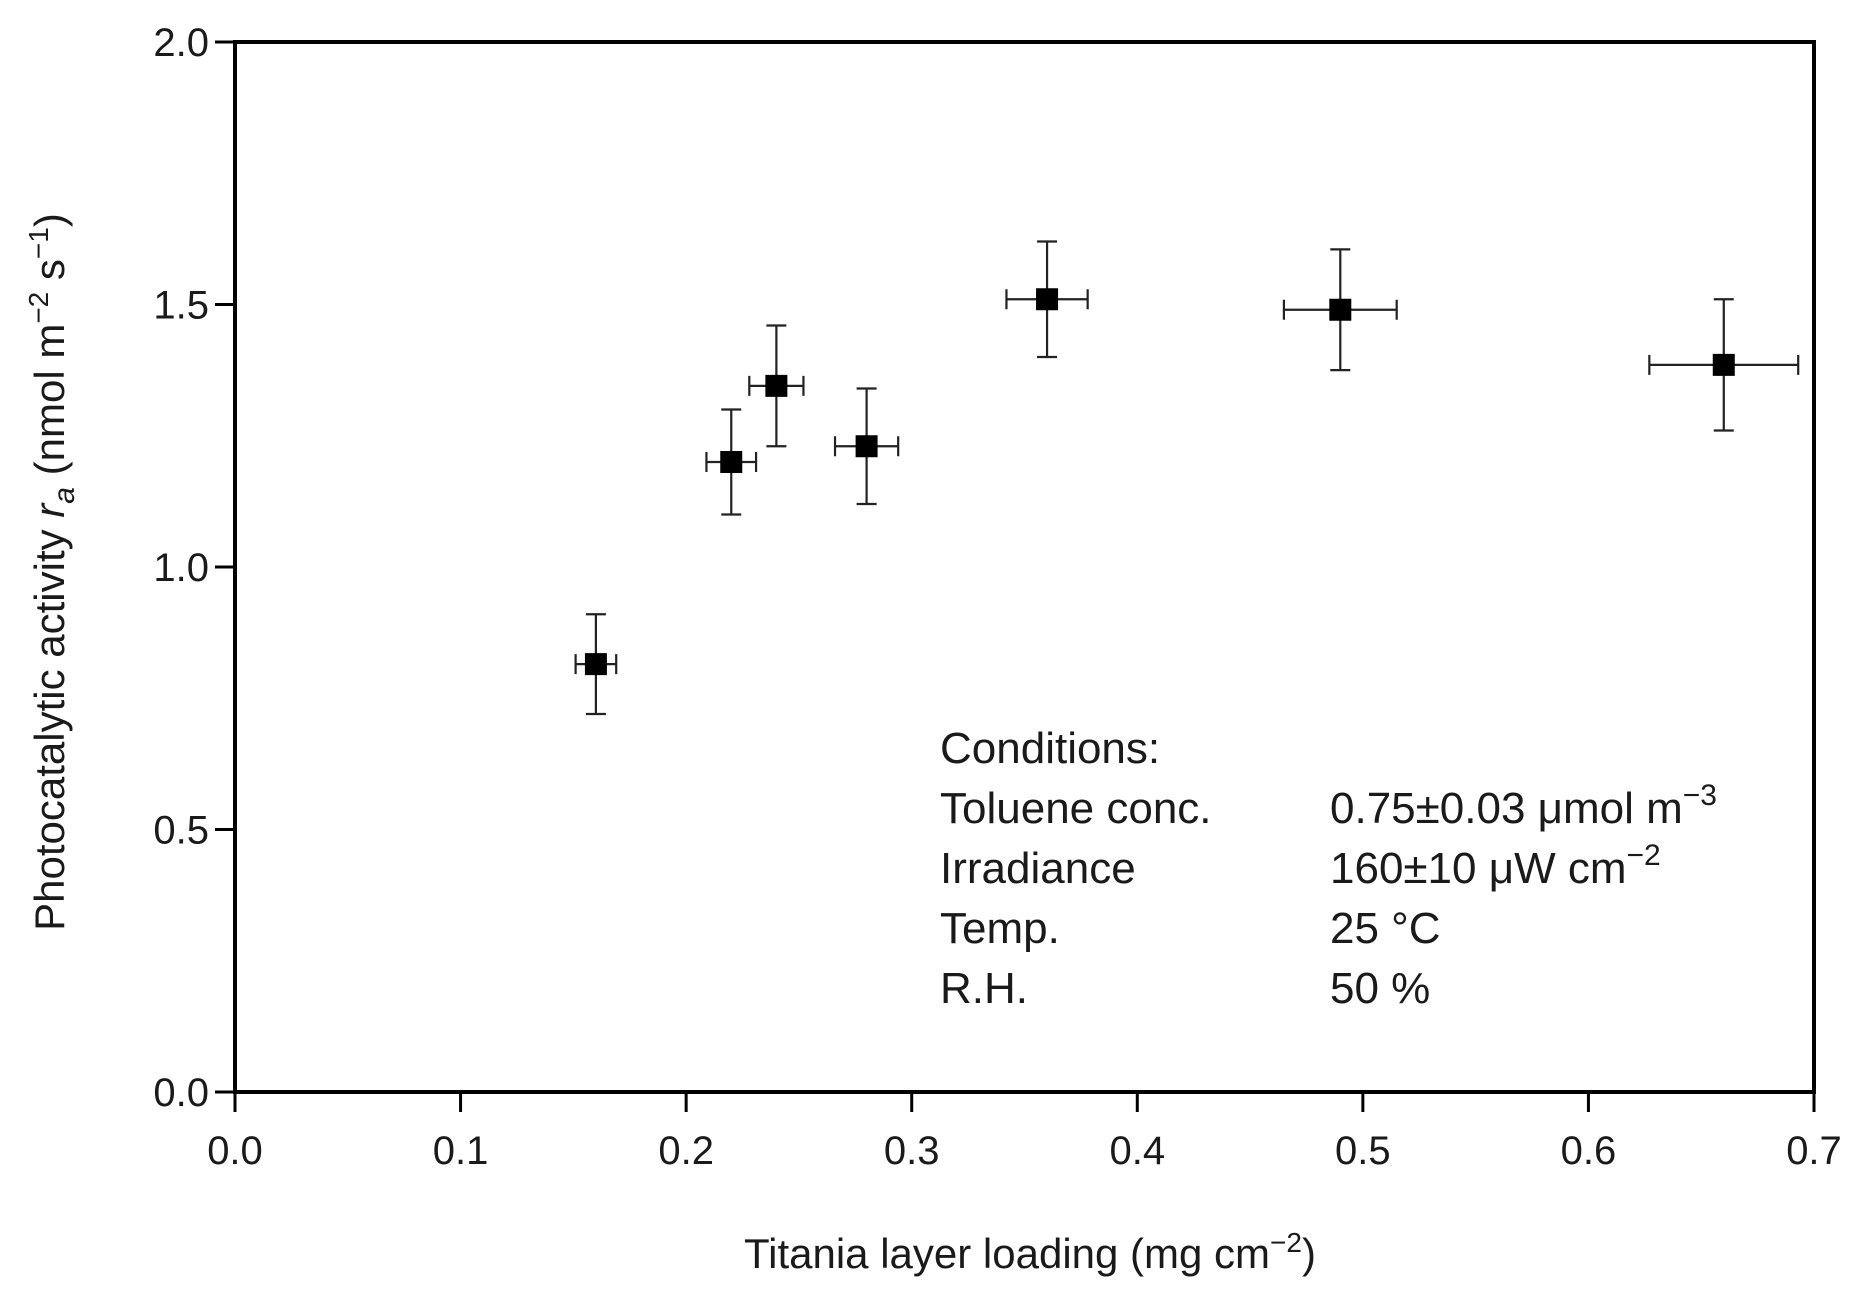 The height and width of the screenshot is (1296, 1863). I want to click on y-axis-title-tail: ), so click(49, 220).